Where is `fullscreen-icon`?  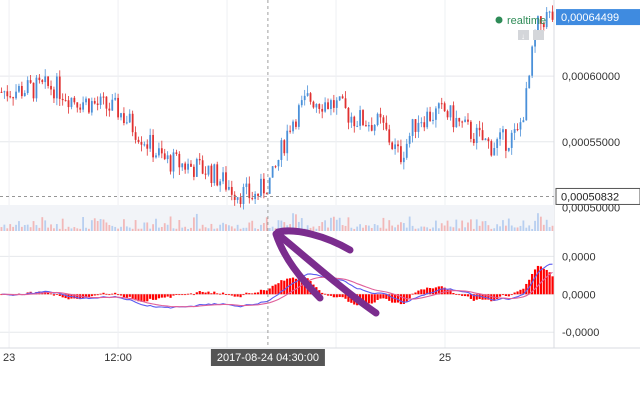
fullscreen-icon is located at coordinates (538, 35).